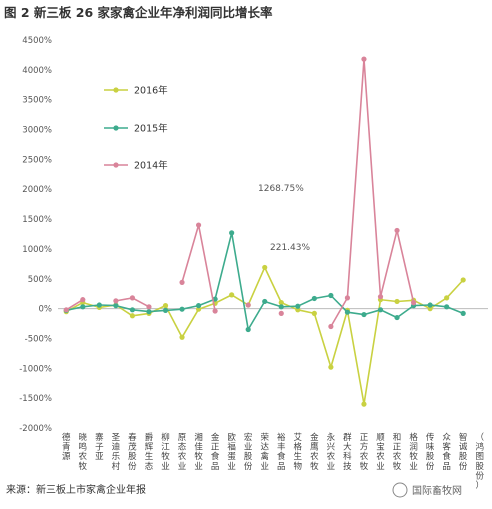  Describe the element at coordinates (165, 452) in the screenshot. I see `x-tick-label: 柳江牧业` at that location.